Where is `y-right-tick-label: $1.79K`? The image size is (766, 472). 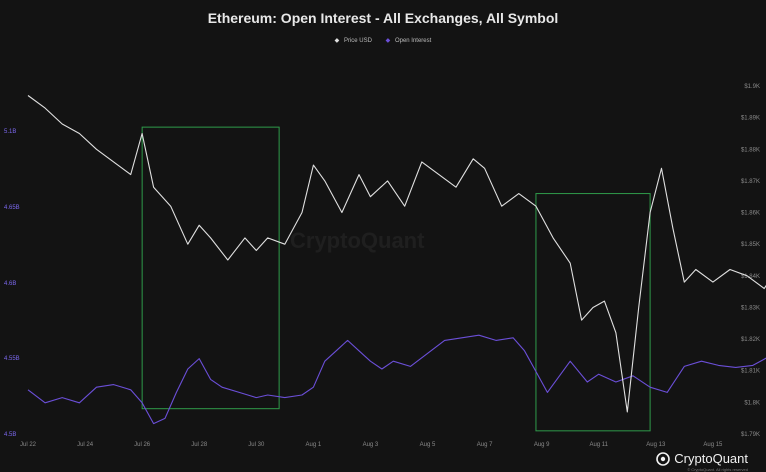
y-right-tick-label: $1.79K is located at coordinates (750, 435).